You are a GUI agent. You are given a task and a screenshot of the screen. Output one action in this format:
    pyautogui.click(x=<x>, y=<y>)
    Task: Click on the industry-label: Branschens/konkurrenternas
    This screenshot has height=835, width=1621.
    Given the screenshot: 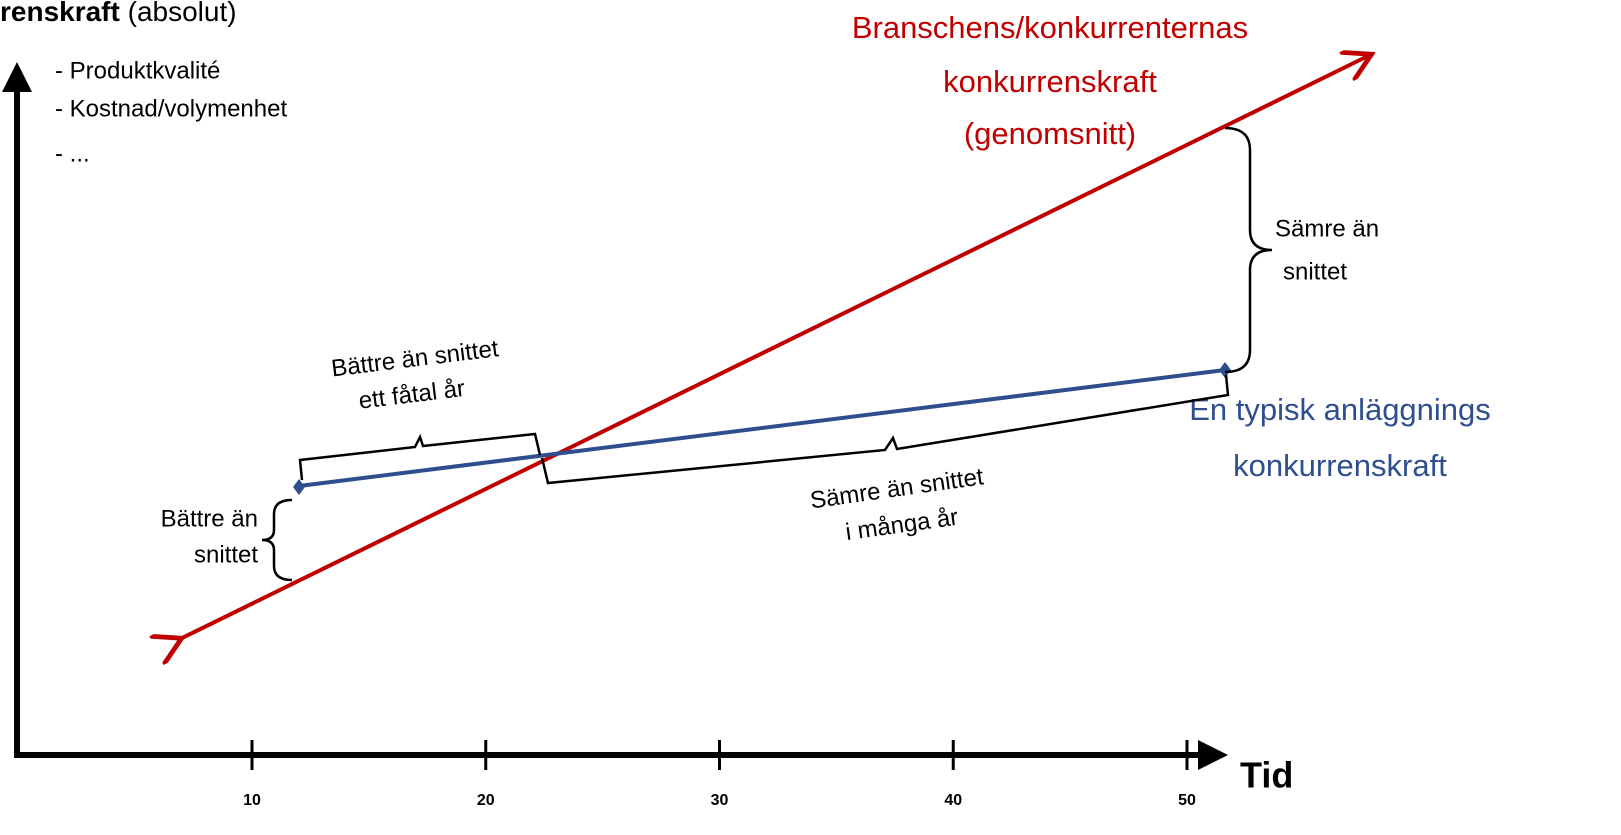 What is the action you would take?
    pyautogui.click(x=1050, y=27)
    